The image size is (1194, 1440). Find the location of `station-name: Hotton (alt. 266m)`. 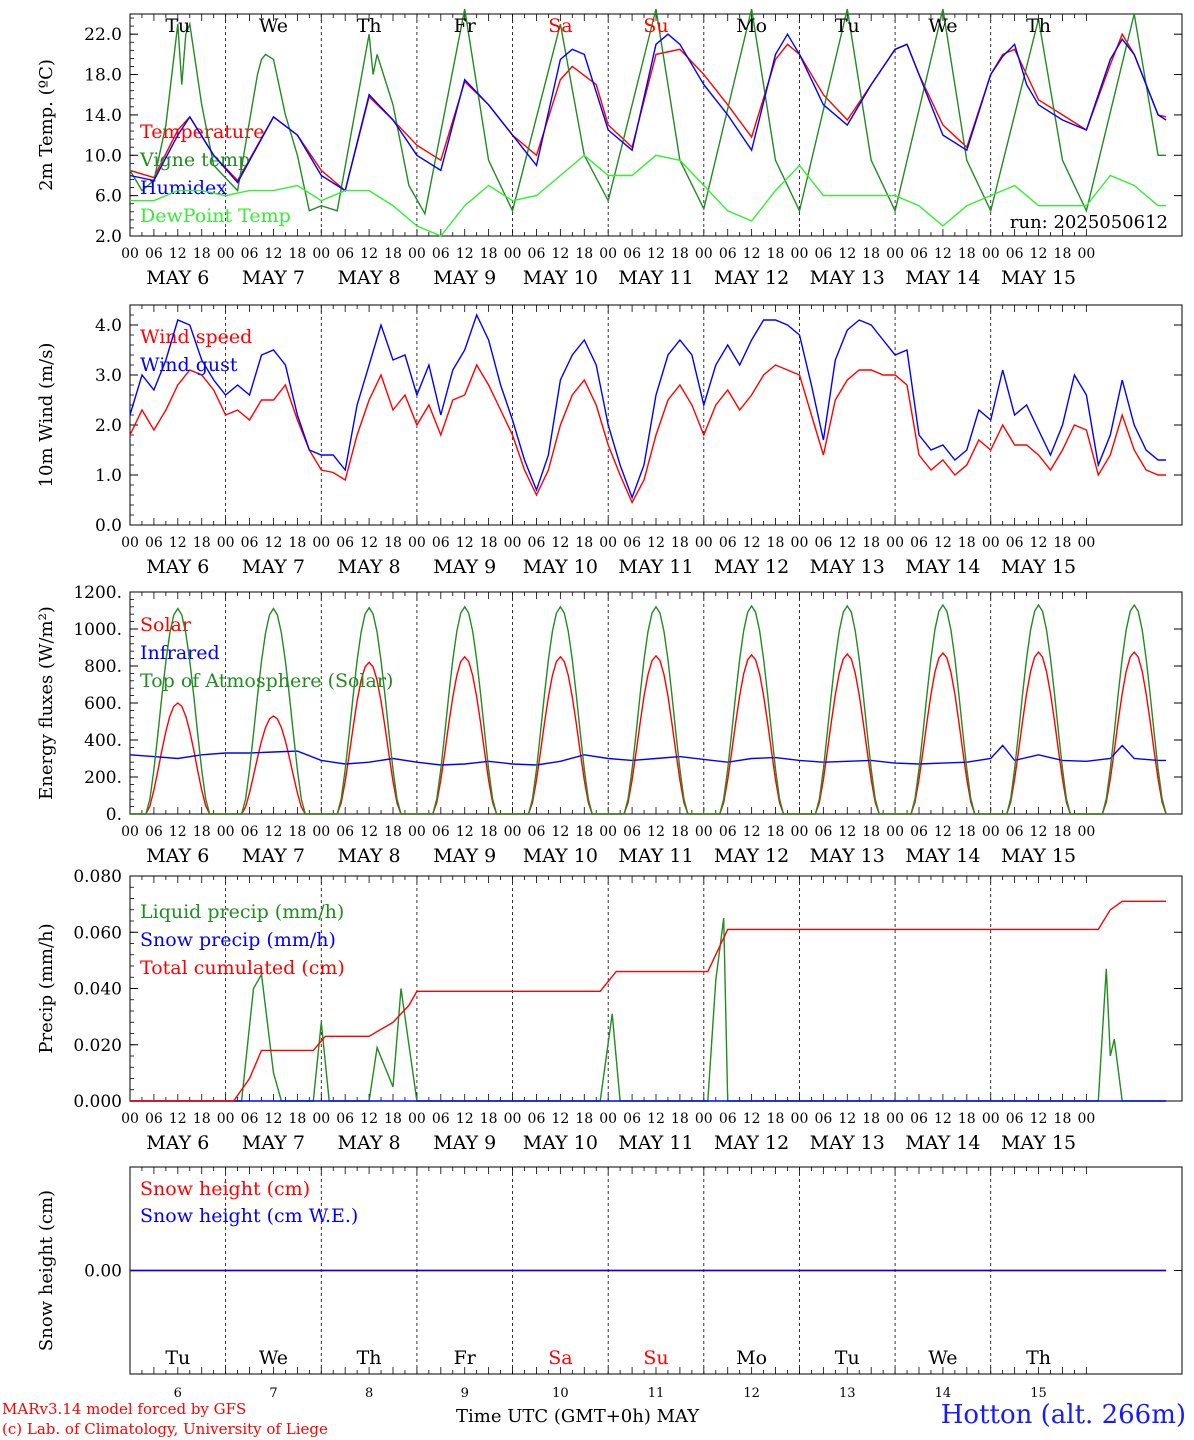

station-name: Hotton (alt. 266m) is located at coordinates (1063, 1415).